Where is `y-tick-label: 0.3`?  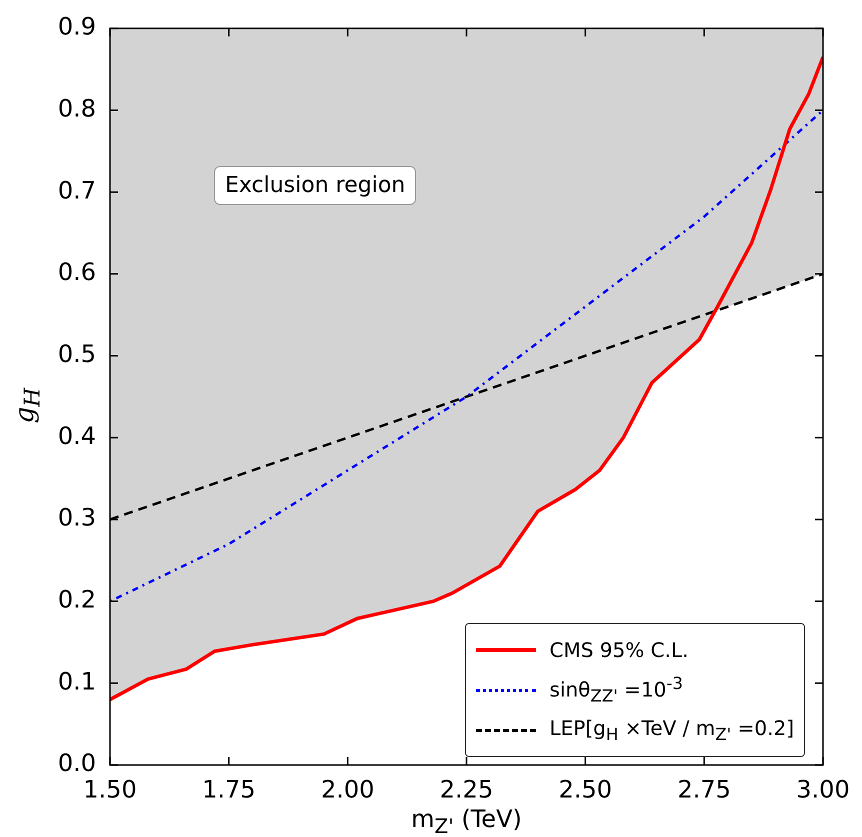
y-tick-label: 0.3 is located at coordinates (77, 518).